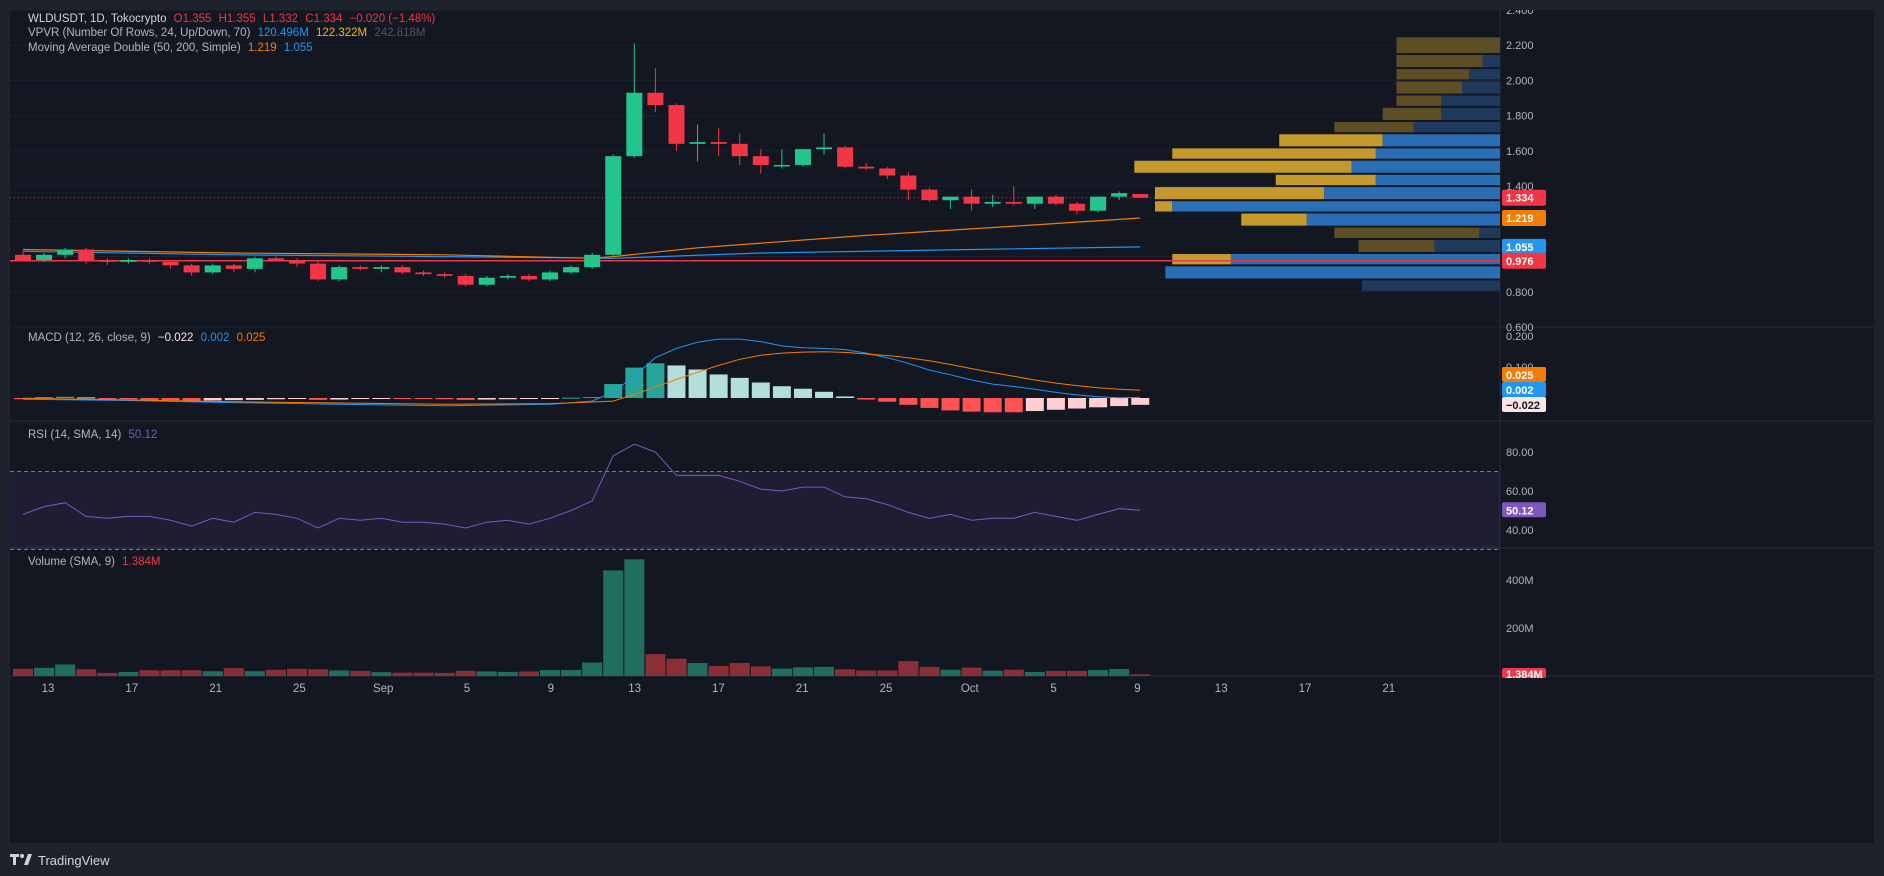  I want to click on rsi-value-label-bg, so click(1524, 510).